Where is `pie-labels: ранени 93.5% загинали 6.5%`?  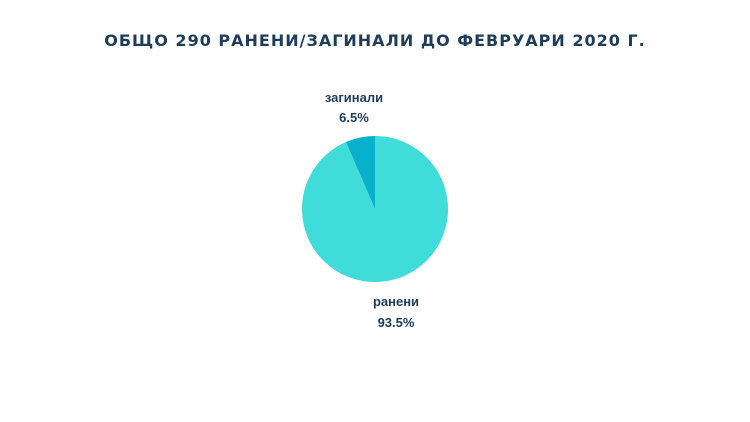 pie-labels: ранени 93.5% загинали 6.5% is located at coordinates (372, 210).